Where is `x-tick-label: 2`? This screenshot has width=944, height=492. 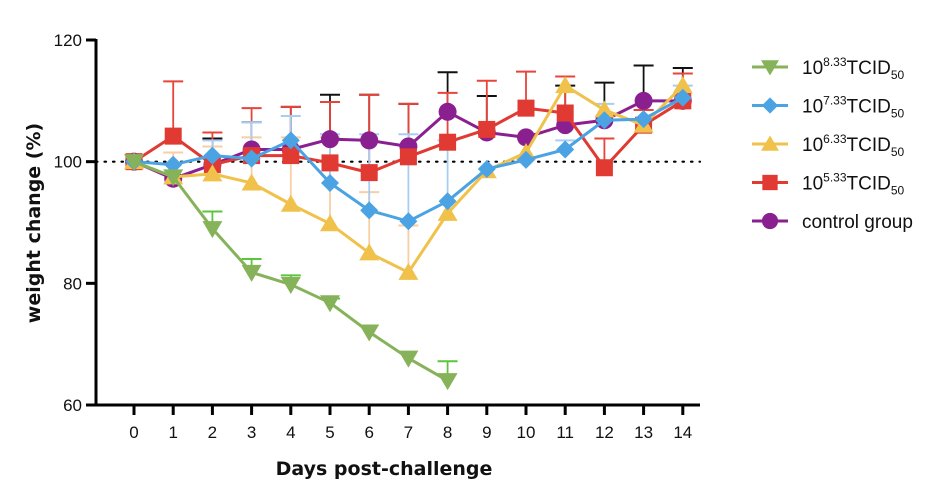
x-tick-label: 2 is located at coordinates (212, 432).